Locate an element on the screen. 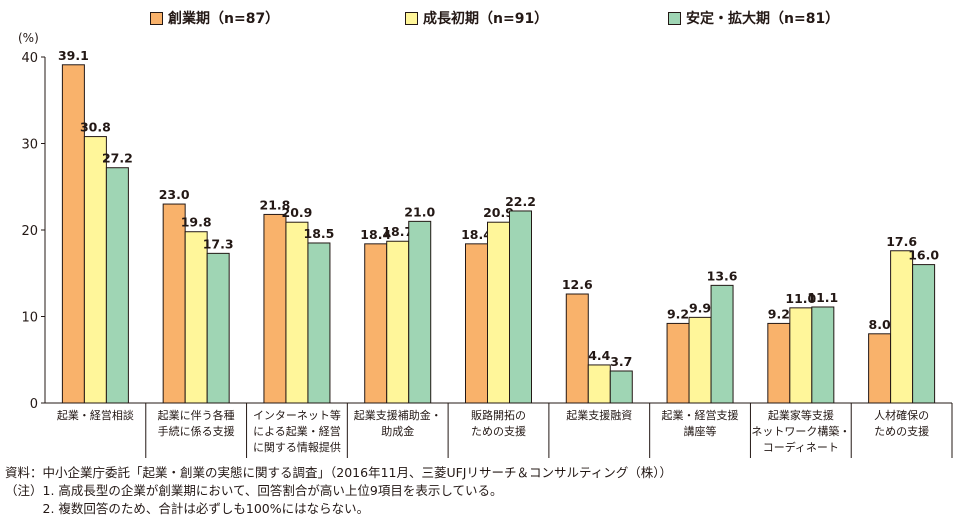 The height and width of the screenshot is (532, 963). data-label-series-3: 13.6 is located at coordinates (722, 275).